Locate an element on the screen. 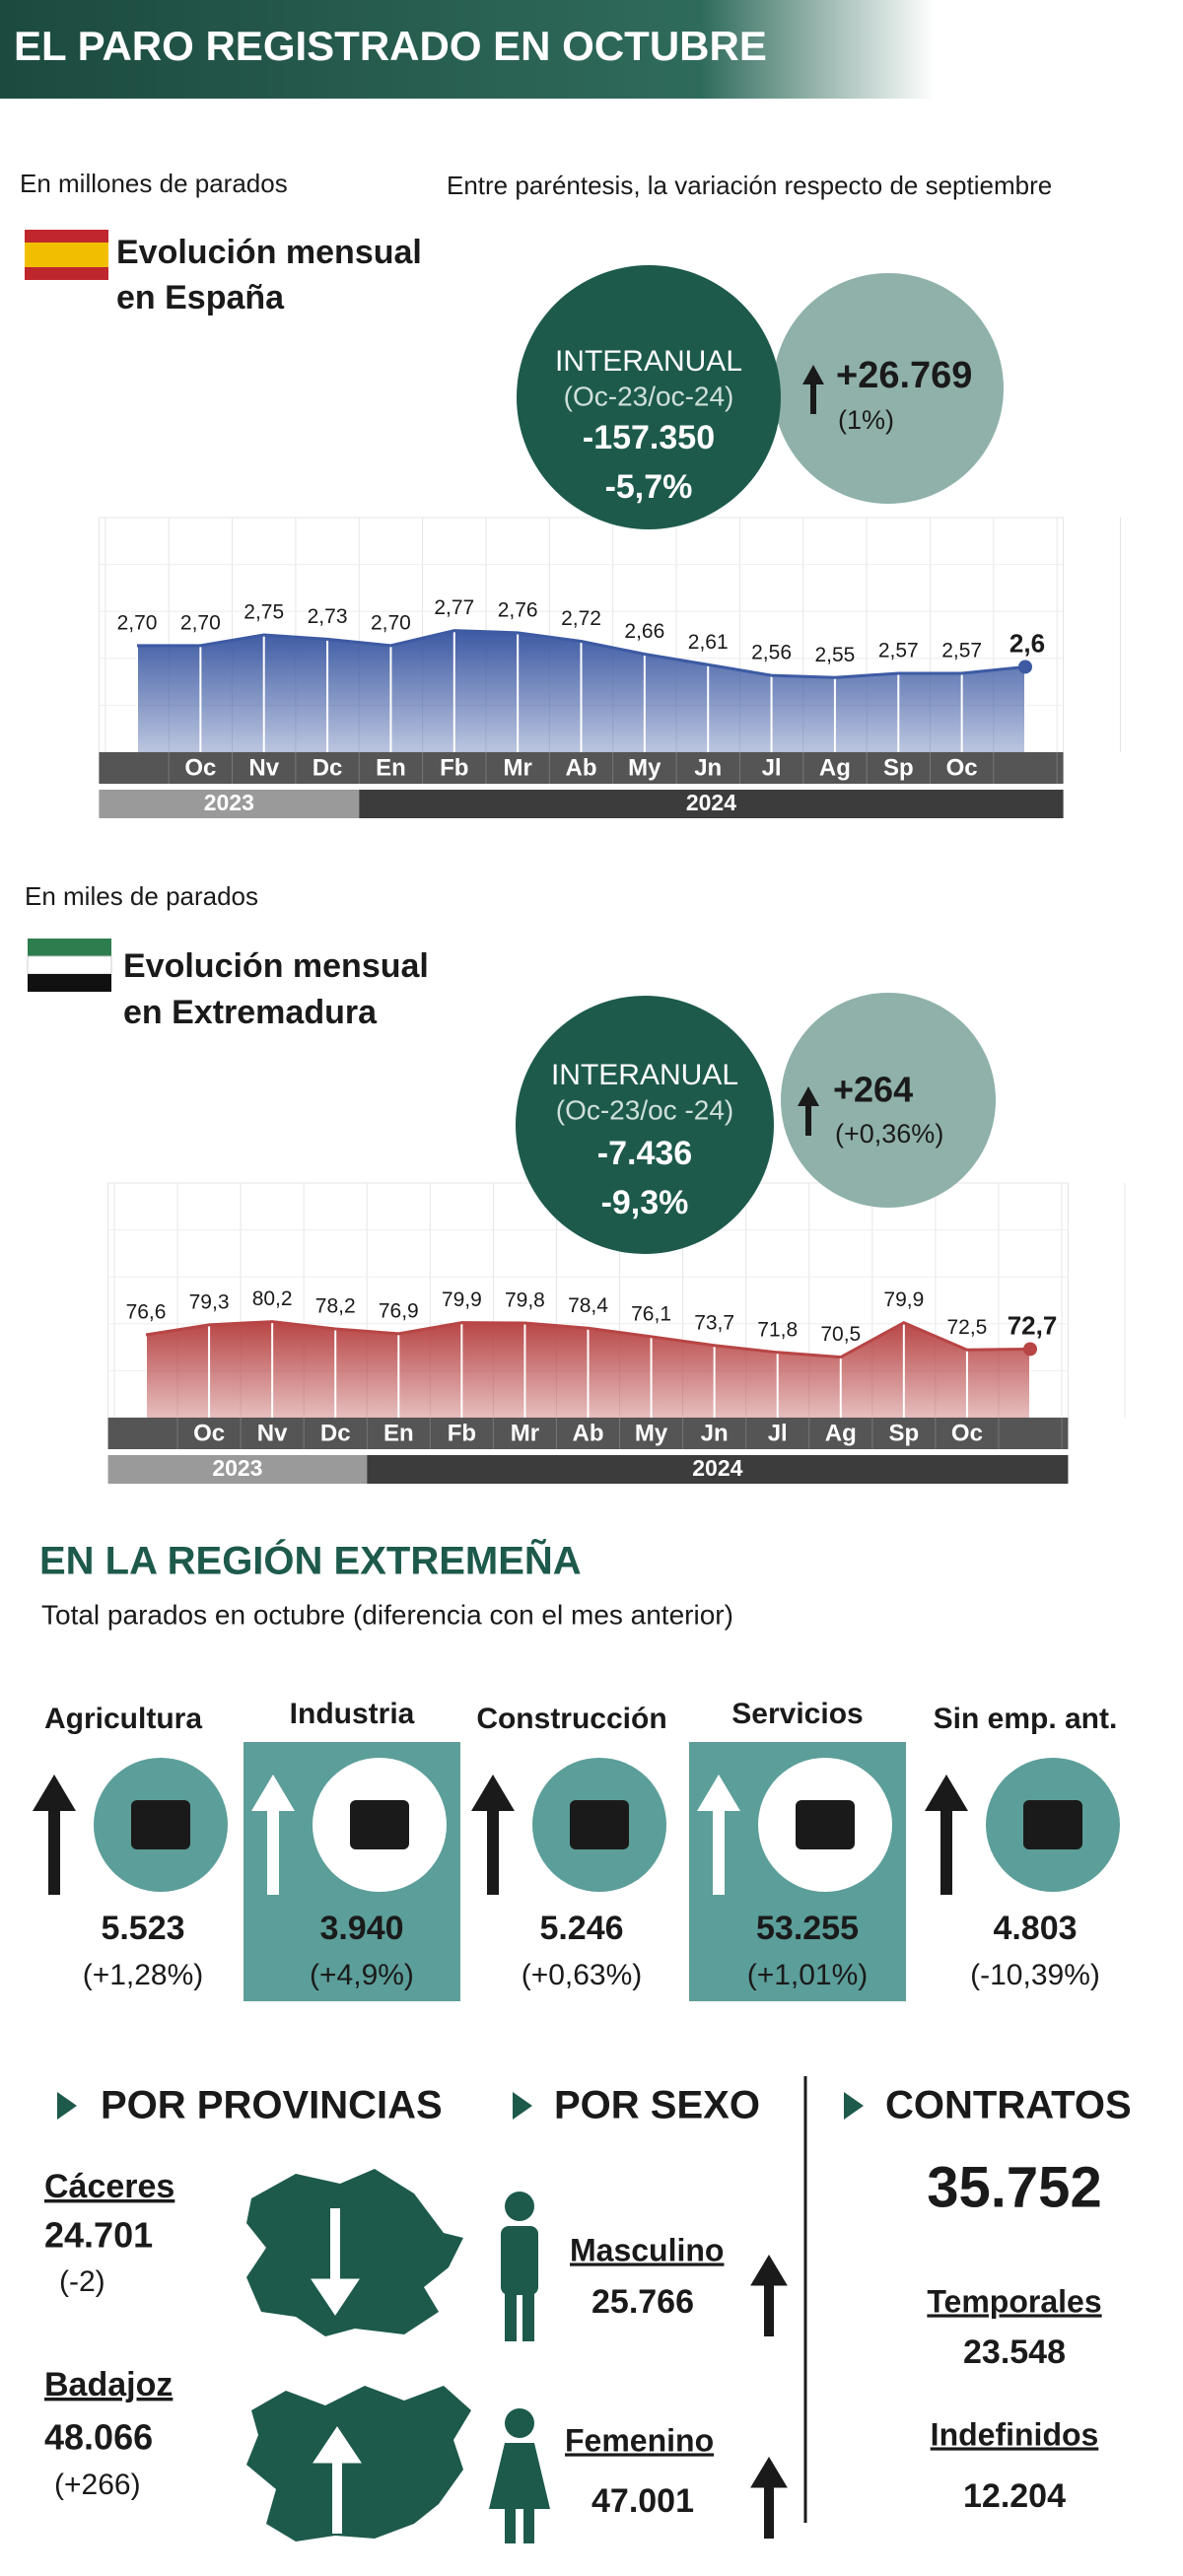  value-label: 2,55 is located at coordinates (834, 655).